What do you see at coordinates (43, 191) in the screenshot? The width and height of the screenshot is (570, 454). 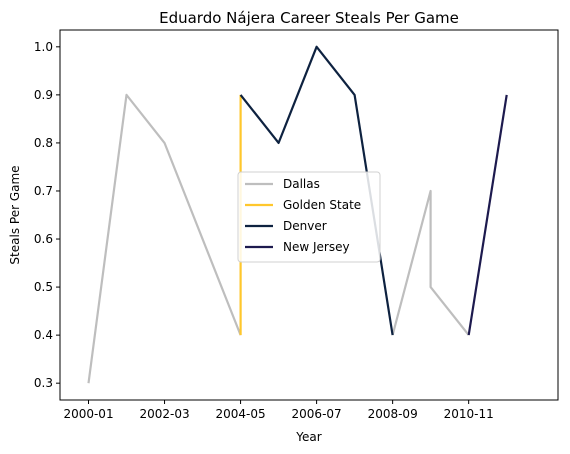 I see `y-tick-label: 0.7` at bounding box center [43, 191].